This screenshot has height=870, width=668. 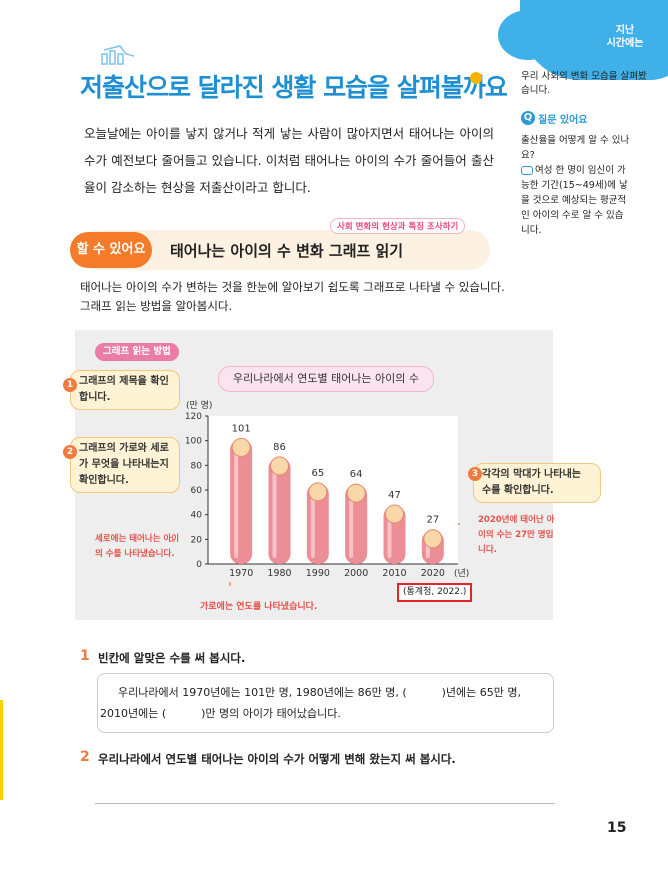 I want to click on question-2-text: 우리나라에서 연도별 태어나는 아이의 수가 어떻게 변해 왔는지 써 봅시다., so click(x=277, y=759).